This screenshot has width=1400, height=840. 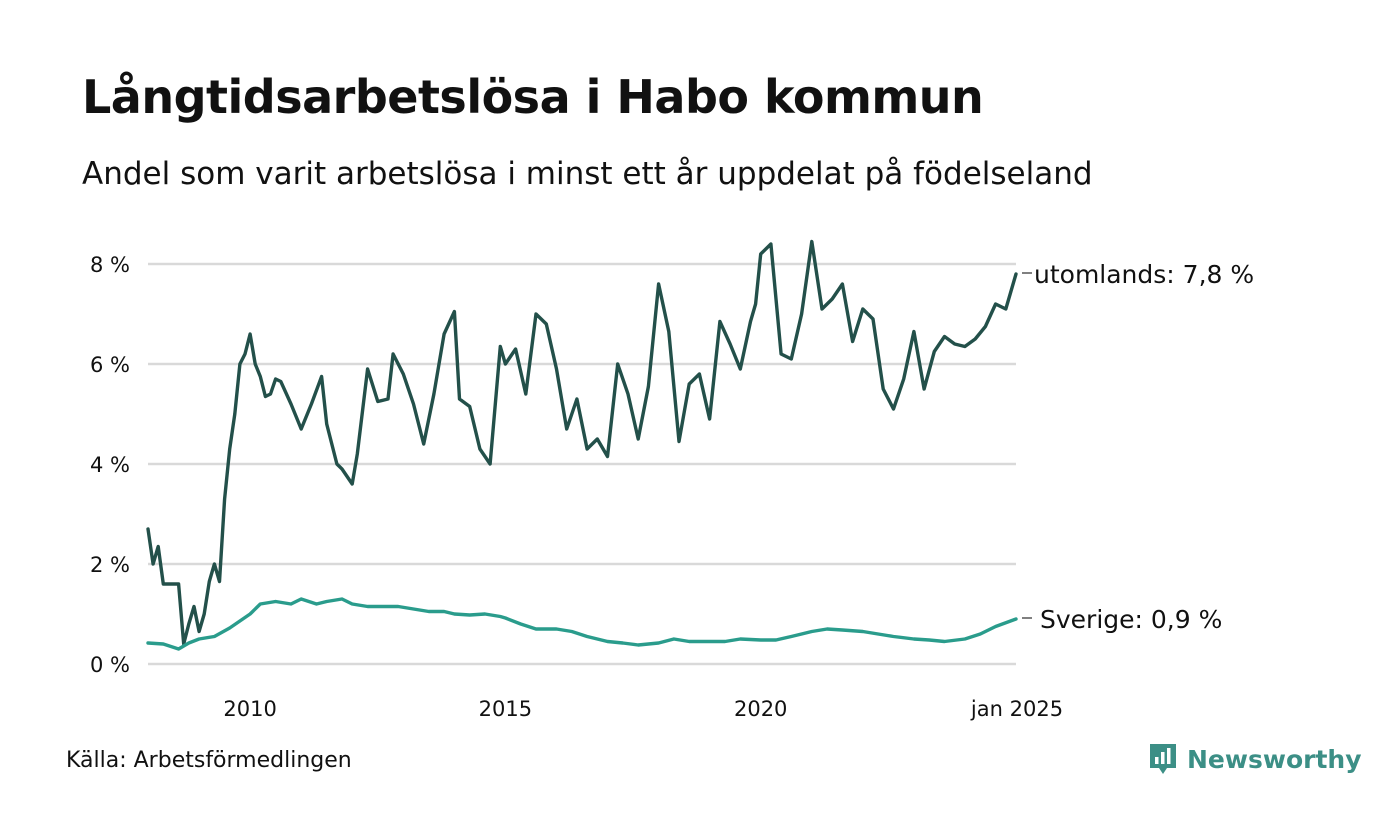 What do you see at coordinates (249, 709) in the screenshot?
I see `x-tick-label: 2010` at bounding box center [249, 709].